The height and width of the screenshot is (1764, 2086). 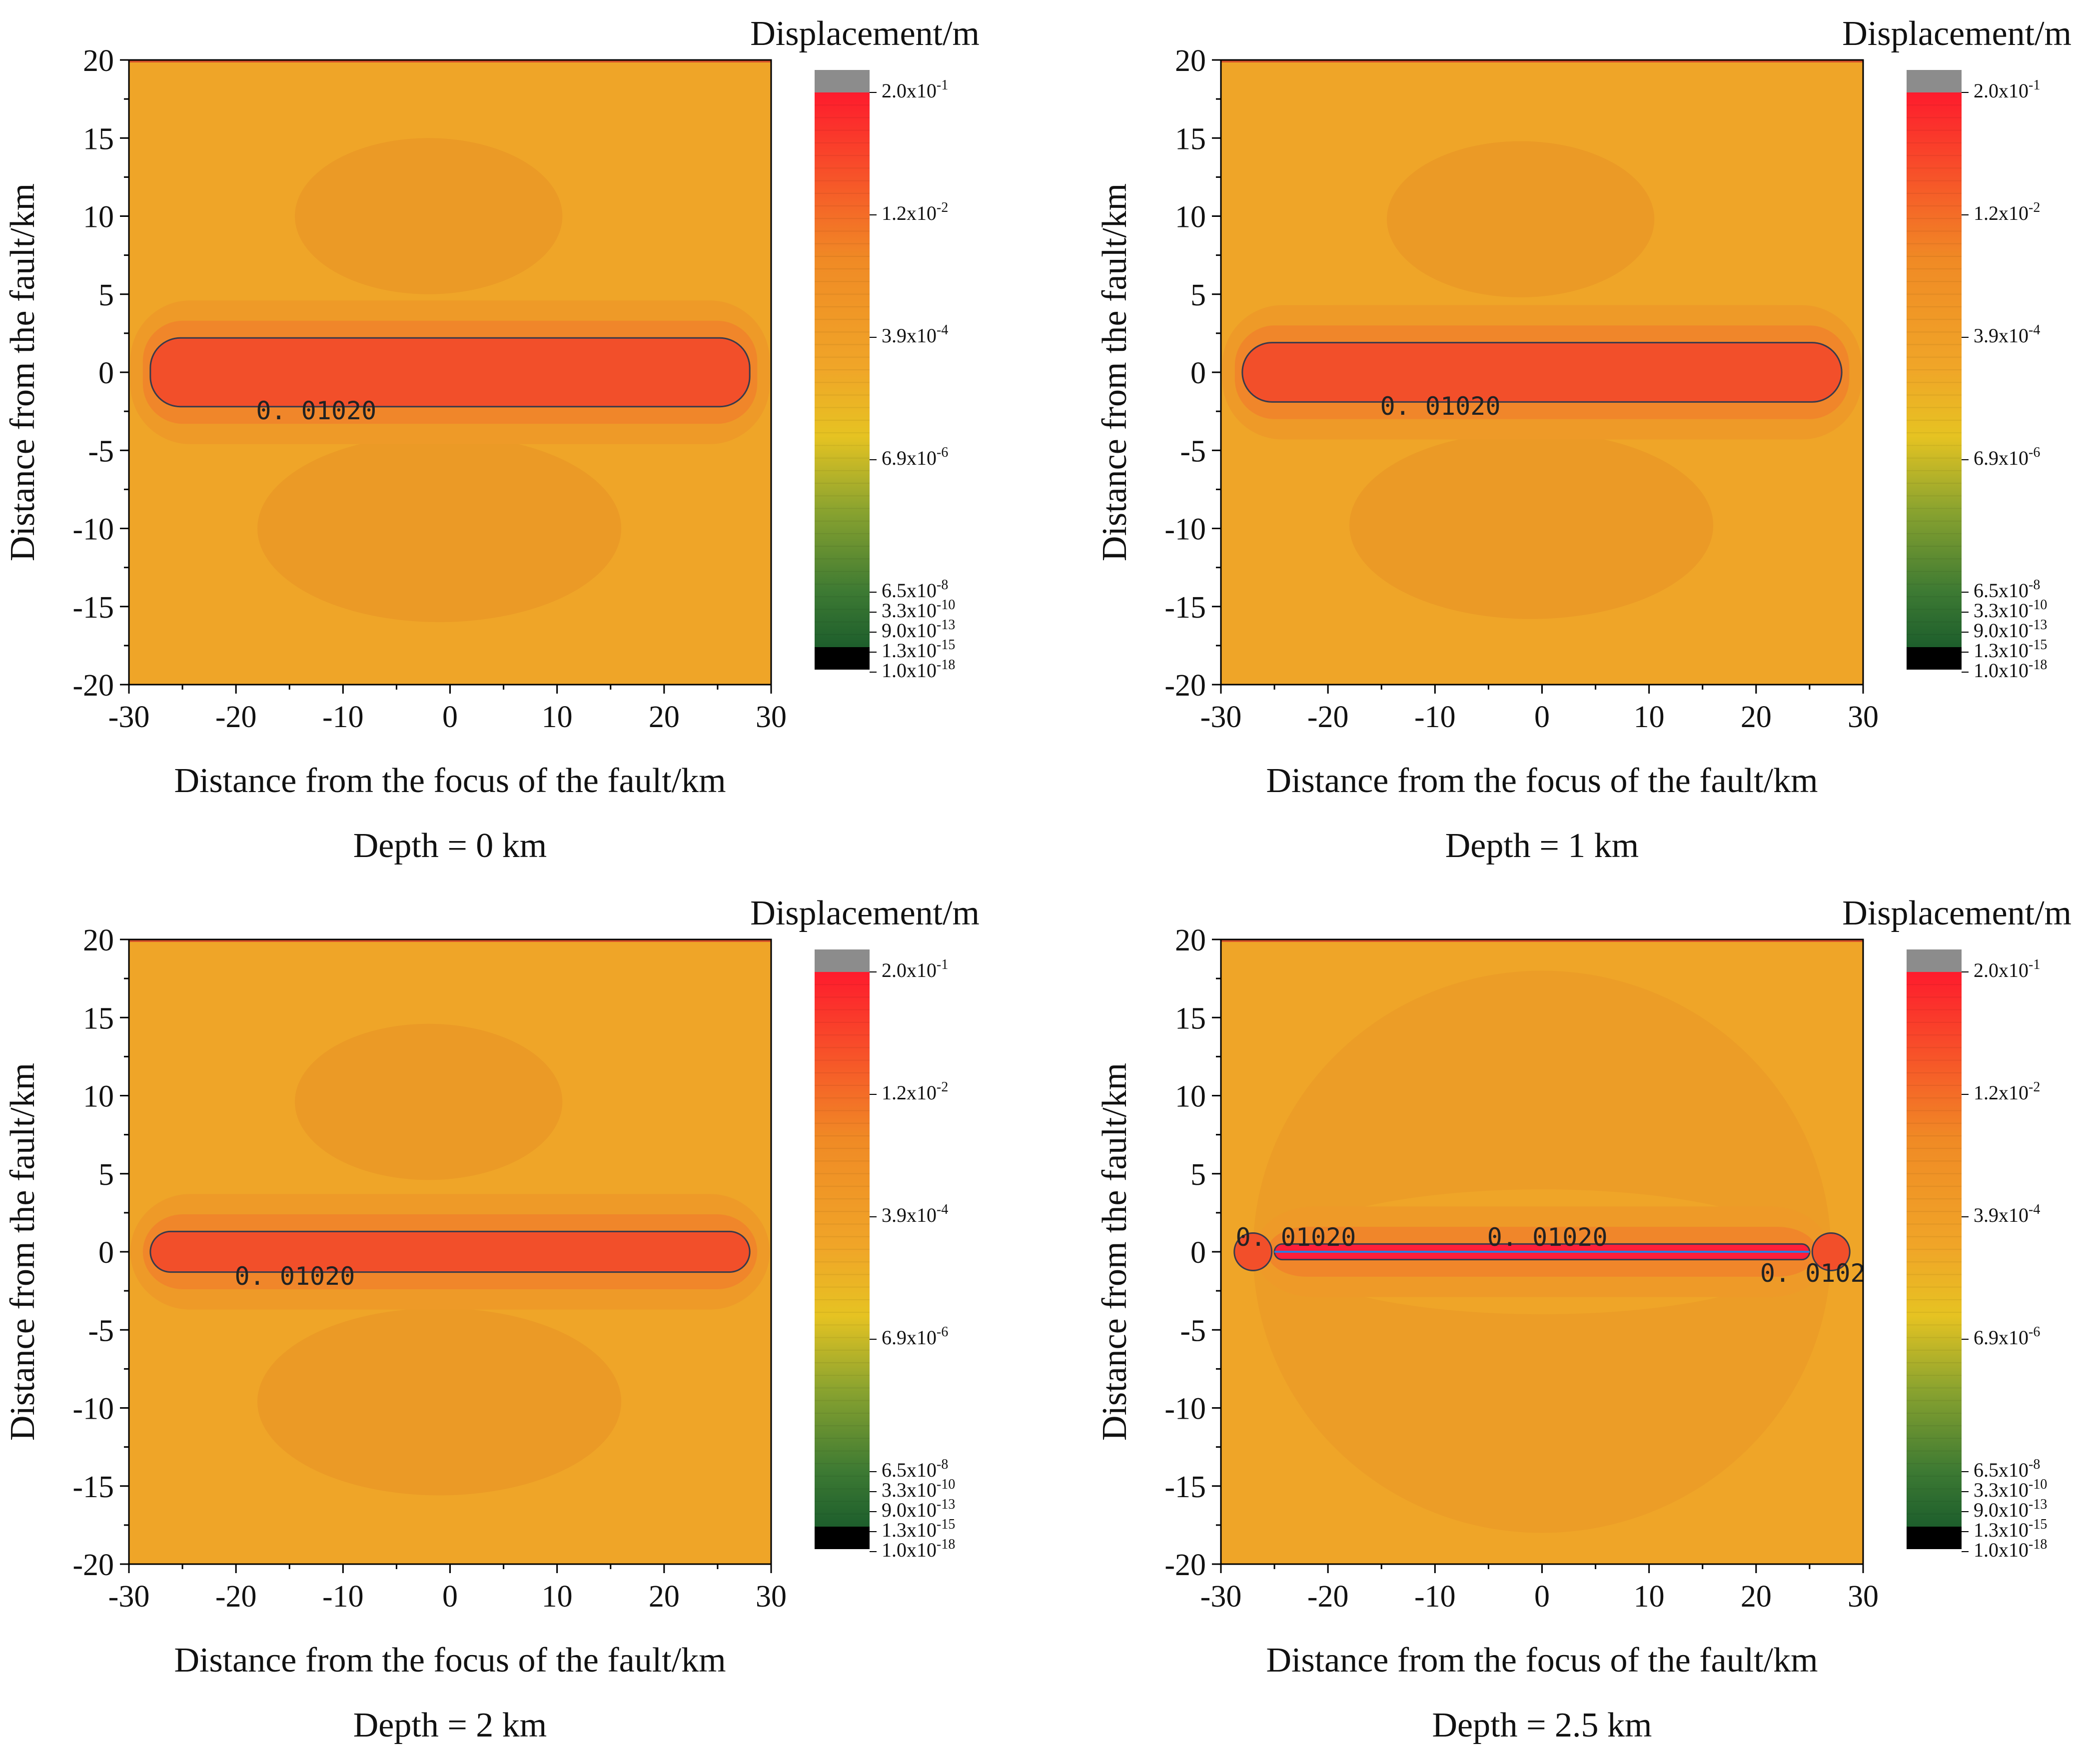 What do you see at coordinates (450, 781) in the screenshot?
I see `x-axis-label: Distance from the focus of the fault/km` at bounding box center [450, 781].